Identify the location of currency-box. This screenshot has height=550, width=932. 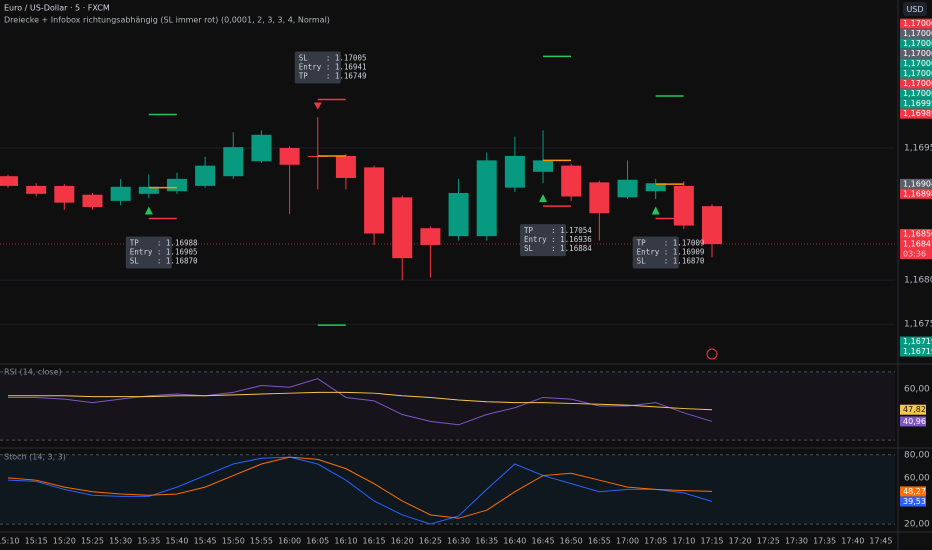
(915, 9).